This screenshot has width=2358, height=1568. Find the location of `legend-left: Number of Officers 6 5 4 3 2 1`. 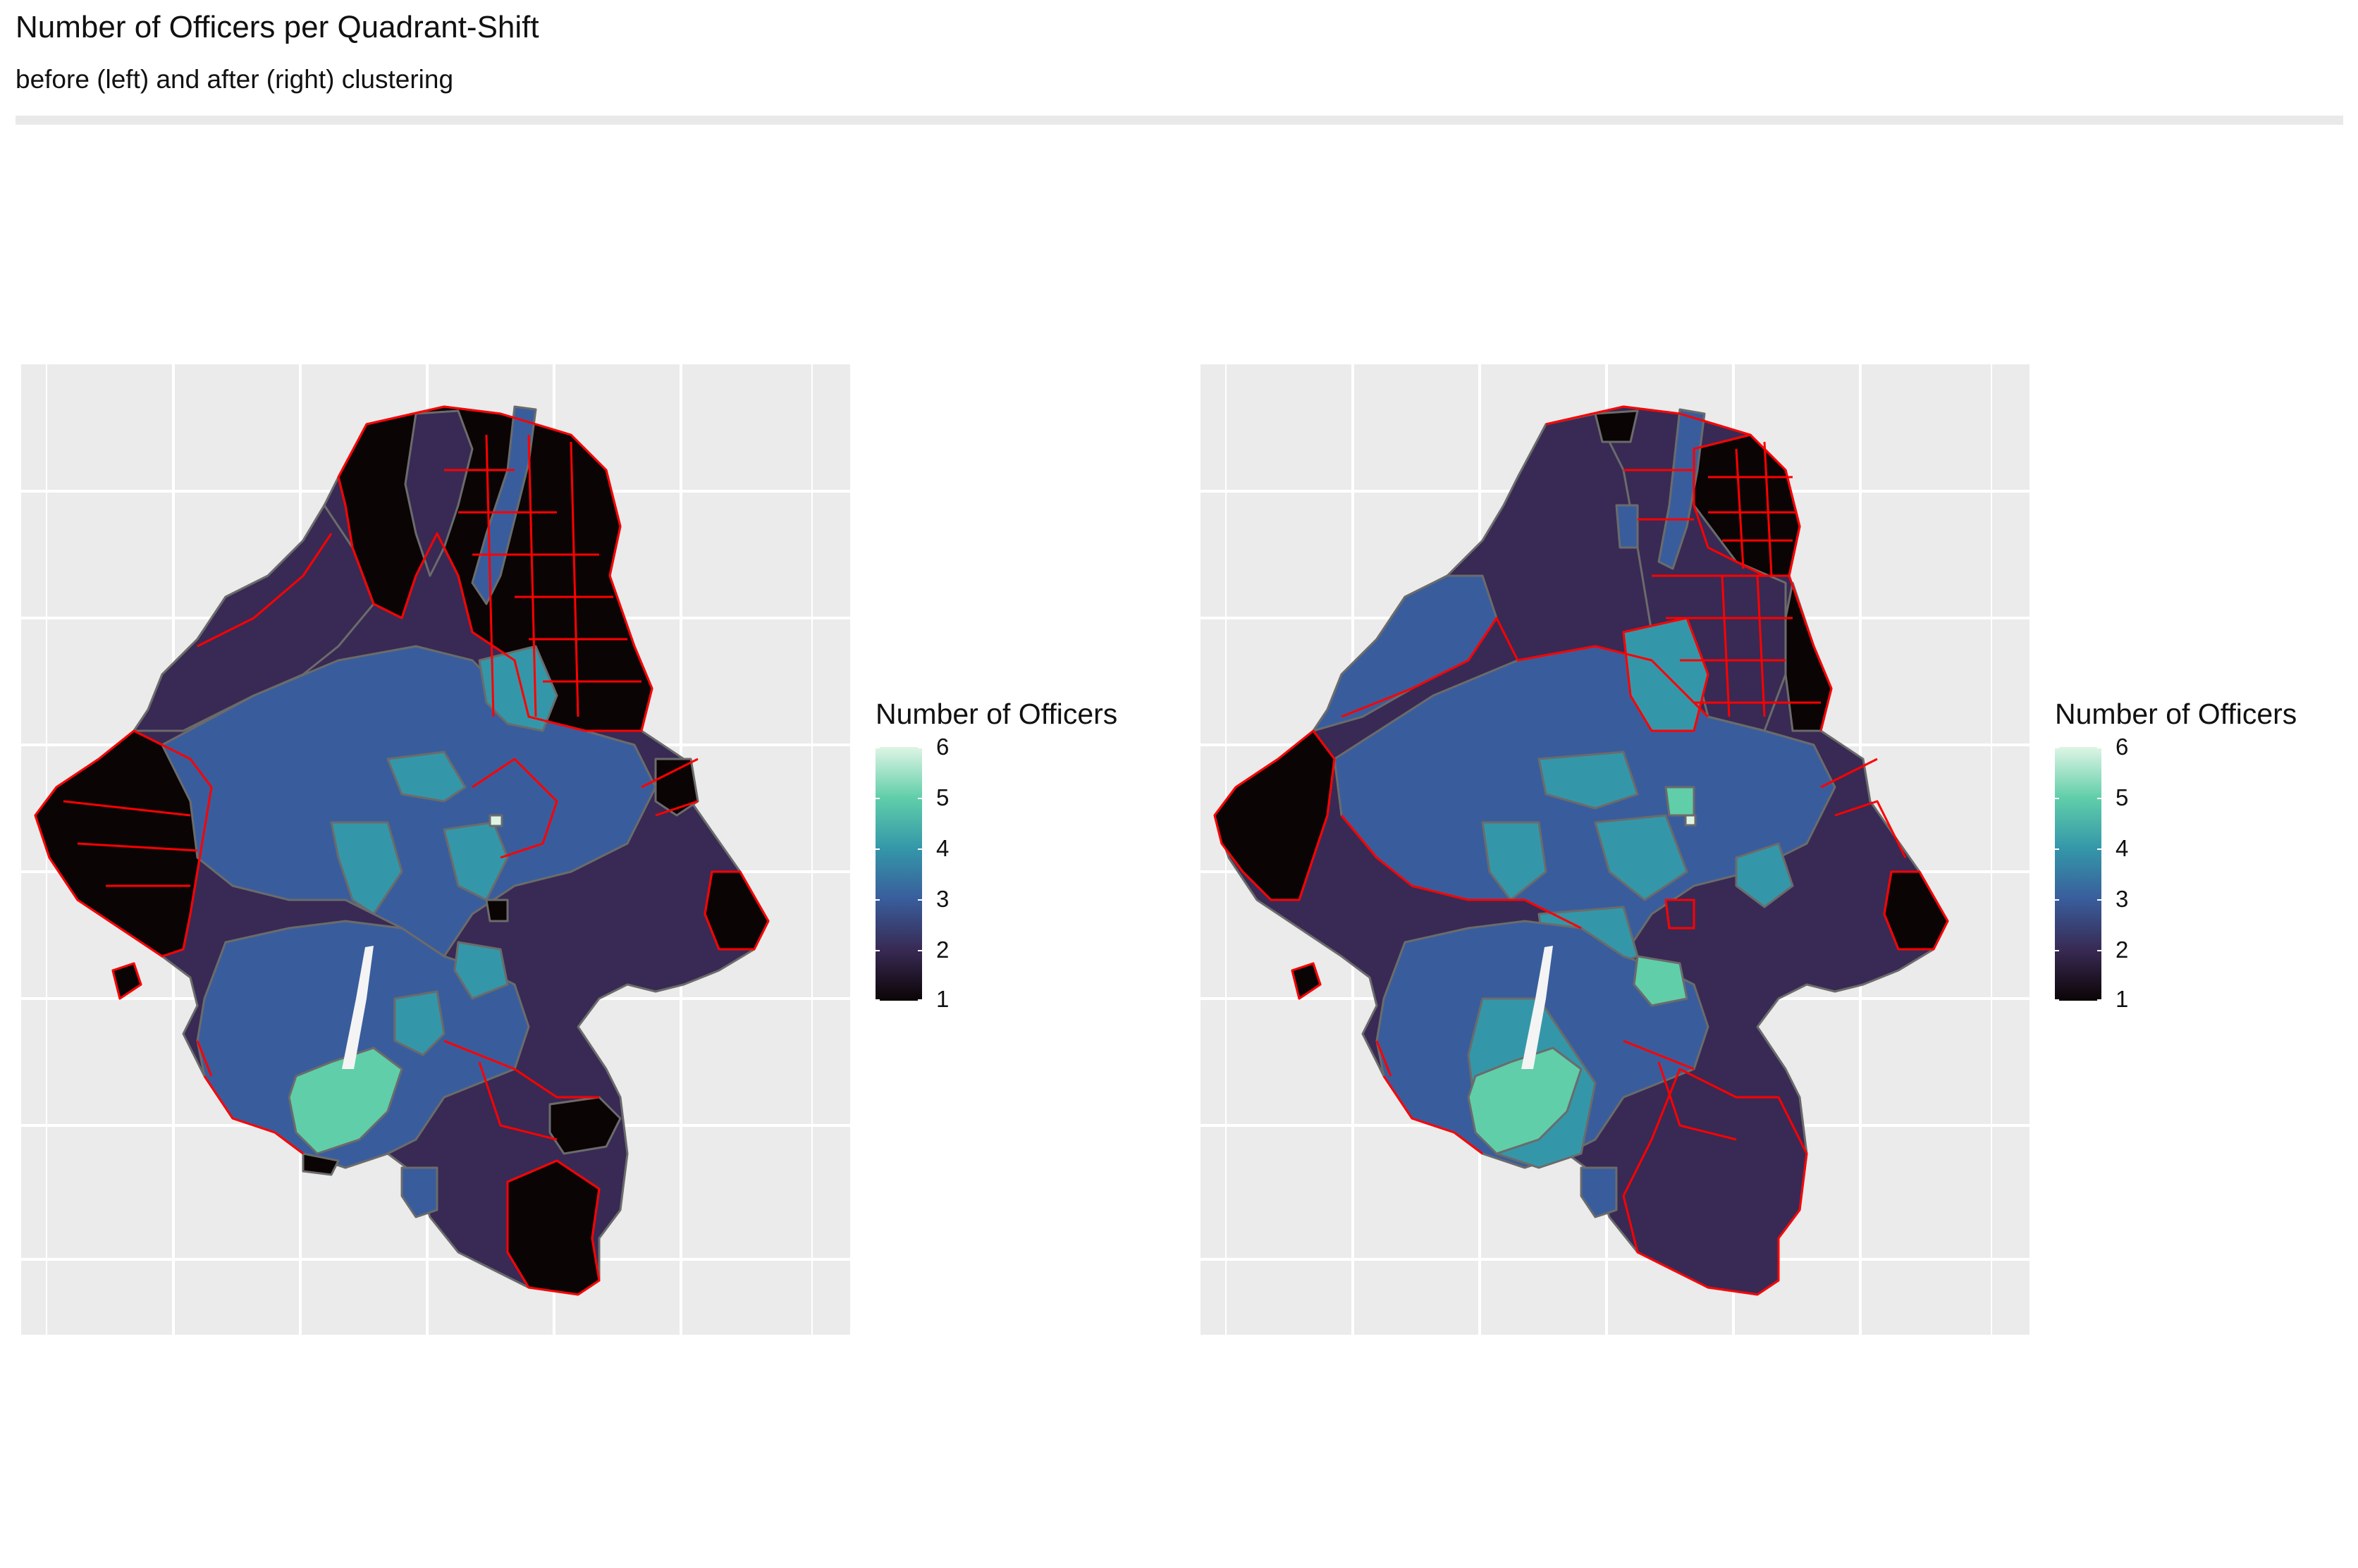

legend-left: Number of Officers 6 5 4 3 2 1 is located at coordinates (996, 856).